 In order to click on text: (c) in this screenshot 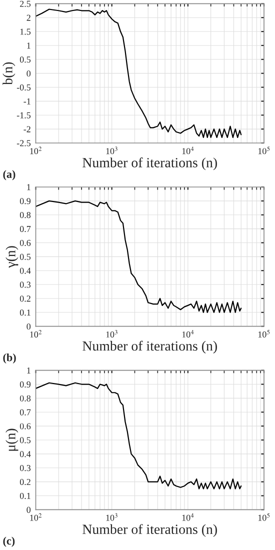, I will do `click(9, 541)`.